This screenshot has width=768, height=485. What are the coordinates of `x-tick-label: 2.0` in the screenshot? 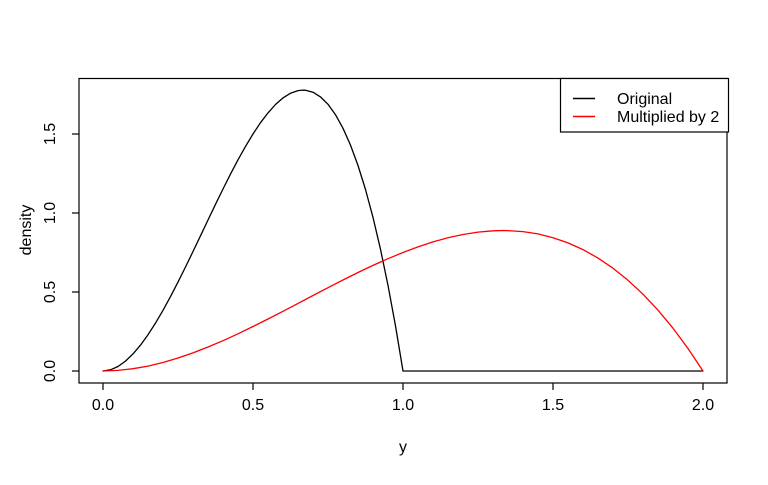 It's located at (703, 405).